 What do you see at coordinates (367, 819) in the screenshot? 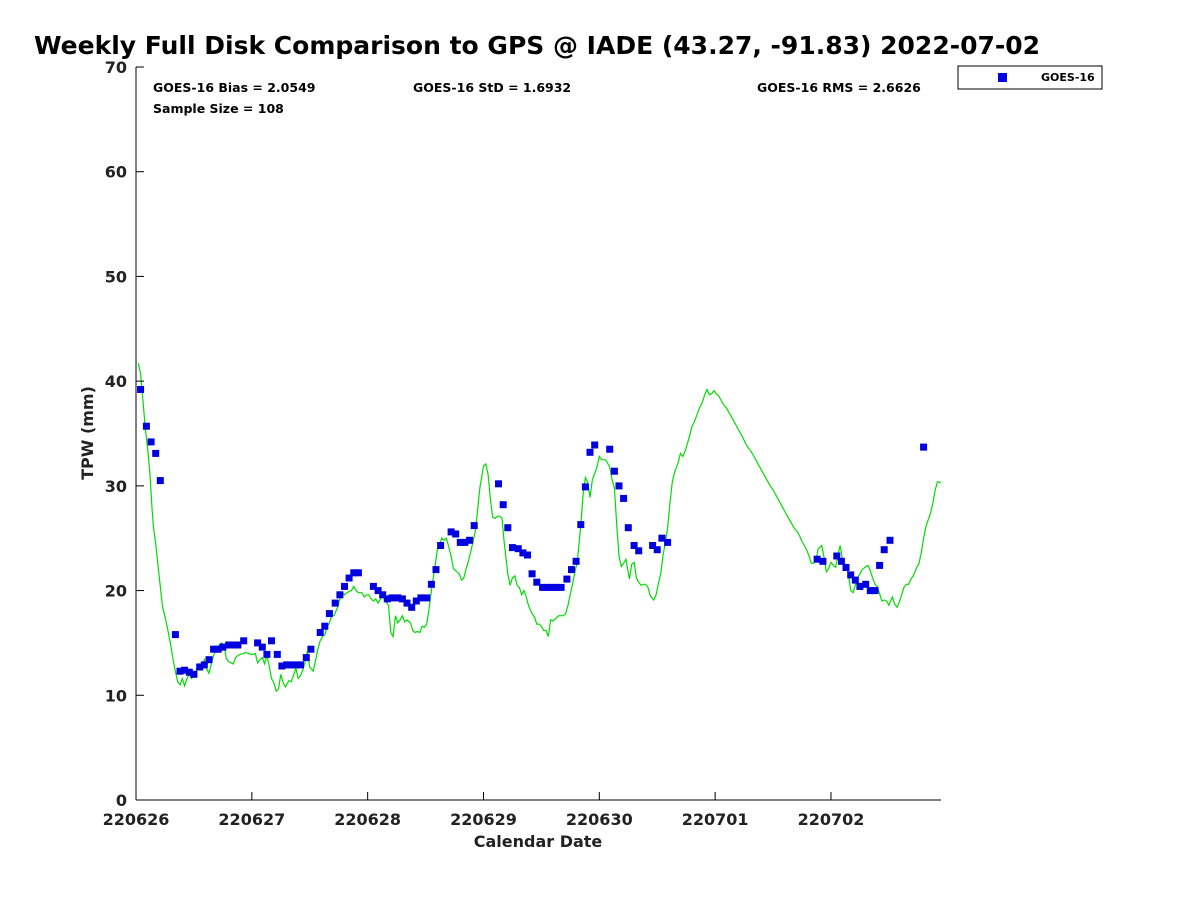
I see `x-tick-label: 220628` at bounding box center [367, 819].